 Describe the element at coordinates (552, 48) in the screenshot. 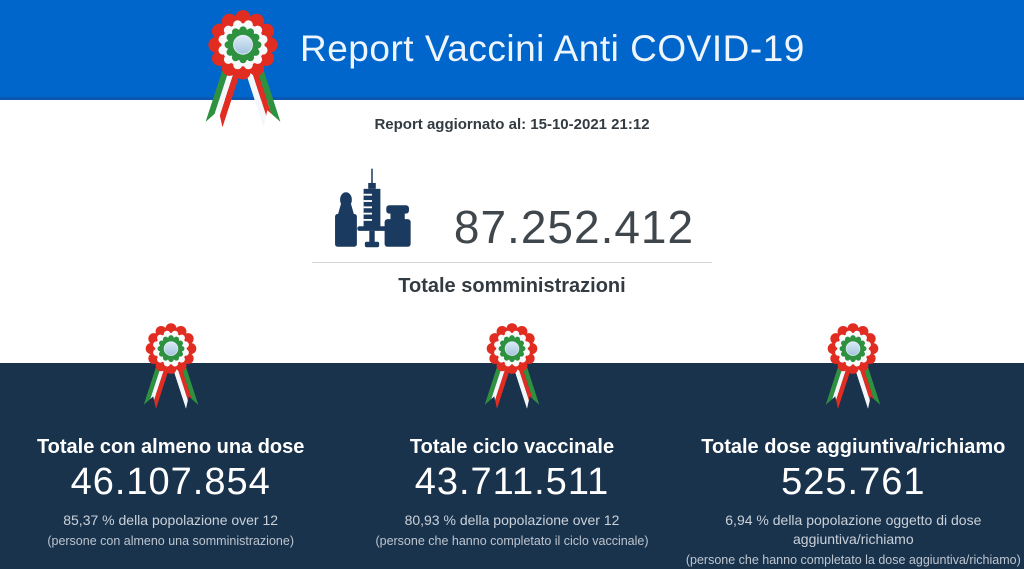

I see `page-title: Report Vaccini Anti COVID-19` at that location.